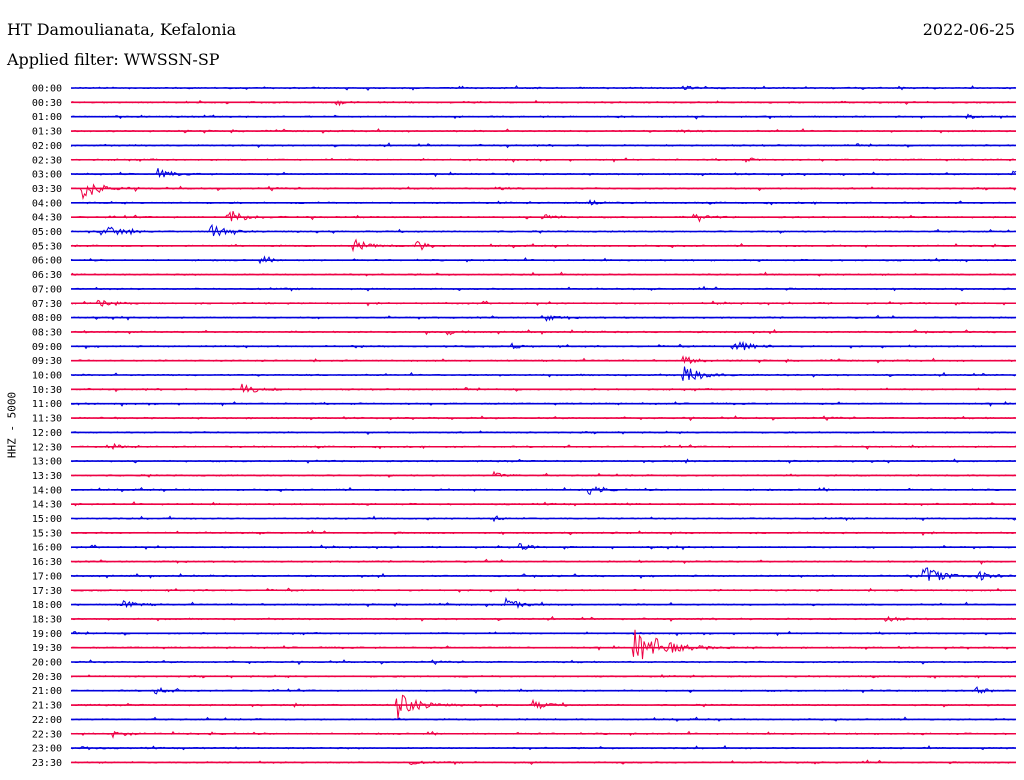 The height and width of the screenshot is (780, 1024). Describe the element at coordinates (47, 720) in the screenshot. I see `row-tick-label: 22:00` at that location.